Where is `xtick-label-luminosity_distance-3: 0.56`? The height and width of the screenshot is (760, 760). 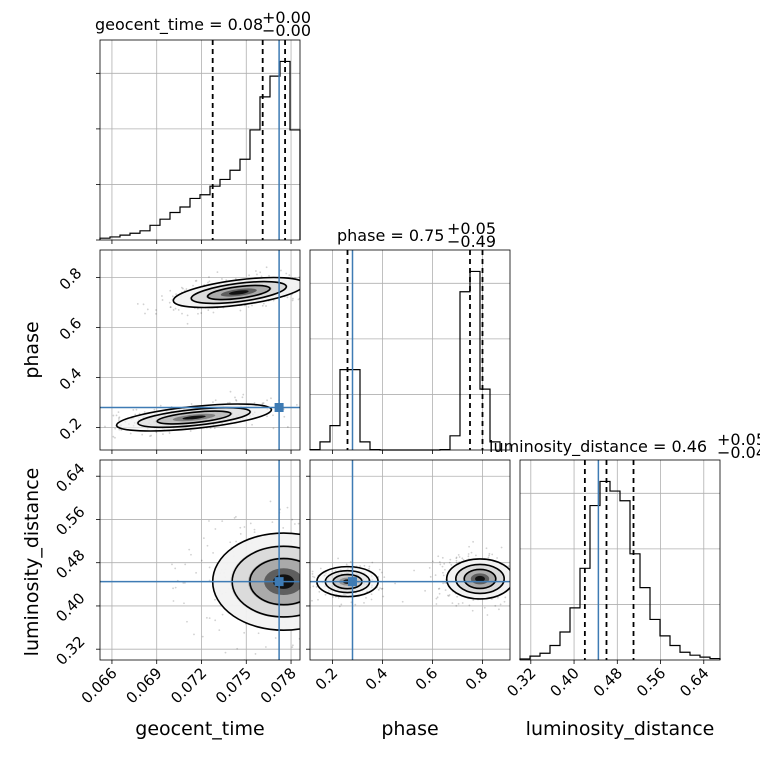
xtick-label-luminosity_distance-3: 0.56 is located at coordinates (651, 682).